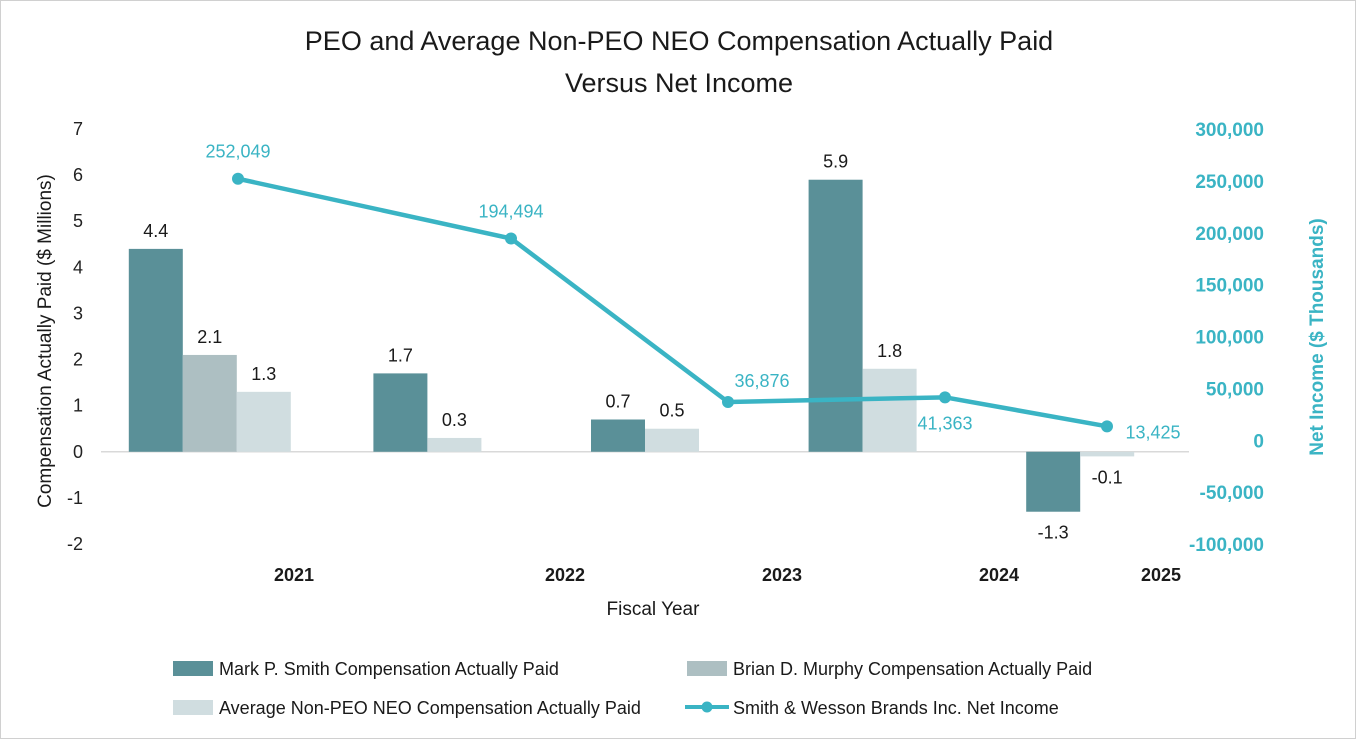 The width and height of the screenshot is (1356, 740). I want to click on net-income-data-label: 252,049, so click(237, 152).